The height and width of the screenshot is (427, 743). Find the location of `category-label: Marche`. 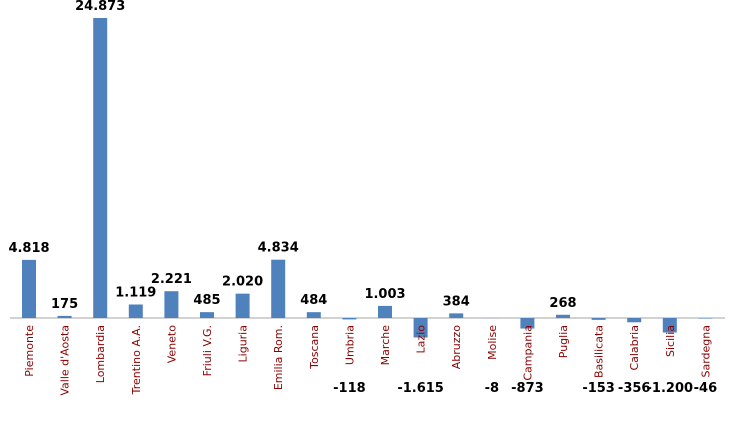

category-label: Marche is located at coordinates (385, 345).